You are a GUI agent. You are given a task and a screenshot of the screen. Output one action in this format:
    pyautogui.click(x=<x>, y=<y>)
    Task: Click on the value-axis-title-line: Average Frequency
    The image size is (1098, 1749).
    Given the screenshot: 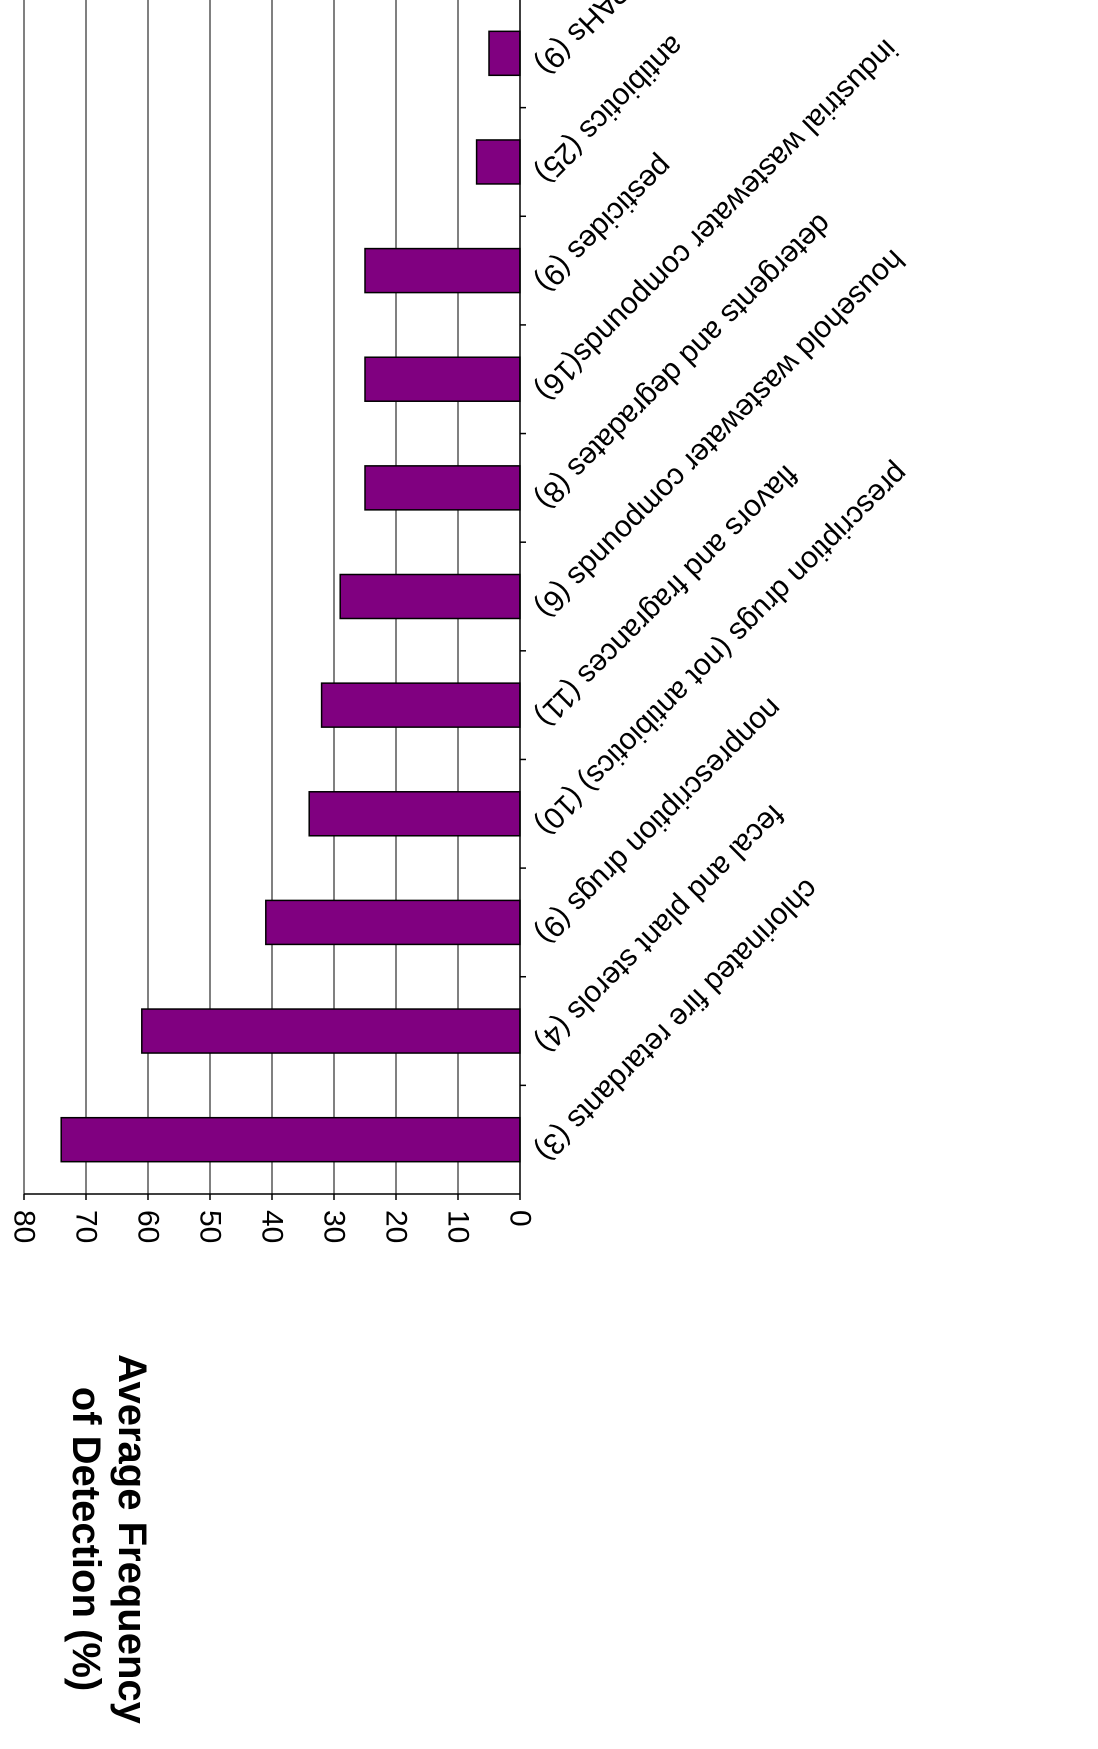 What is the action you would take?
    pyautogui.click(x=132, y=1539)
    